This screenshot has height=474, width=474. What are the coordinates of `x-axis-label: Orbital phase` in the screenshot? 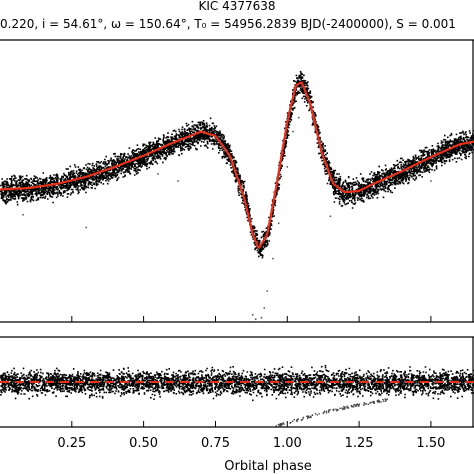 It's located at (267, 466).